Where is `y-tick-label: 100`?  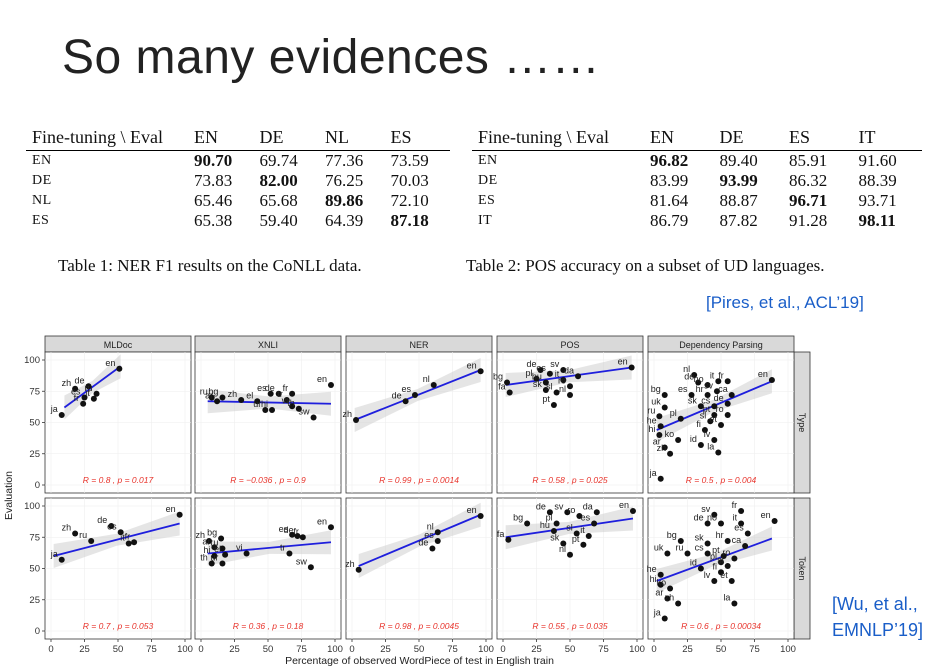 y-tick-label: 100 is located at coordinates (32, 506).